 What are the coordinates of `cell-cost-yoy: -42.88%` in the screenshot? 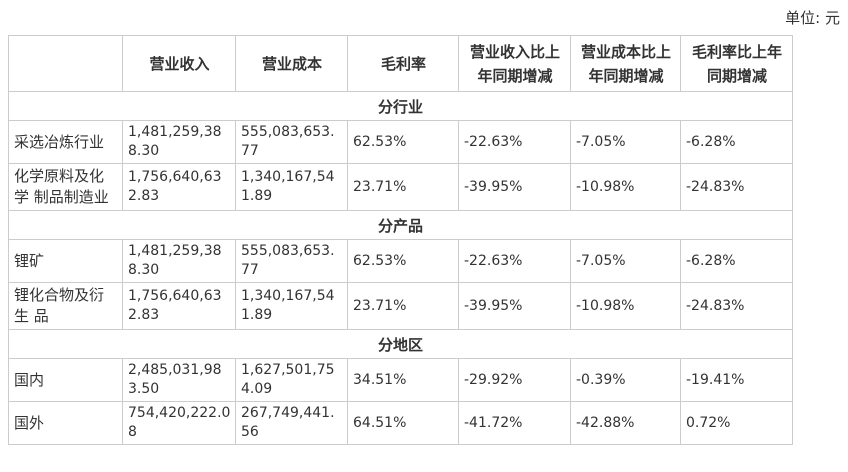 It's located at (625, 423).